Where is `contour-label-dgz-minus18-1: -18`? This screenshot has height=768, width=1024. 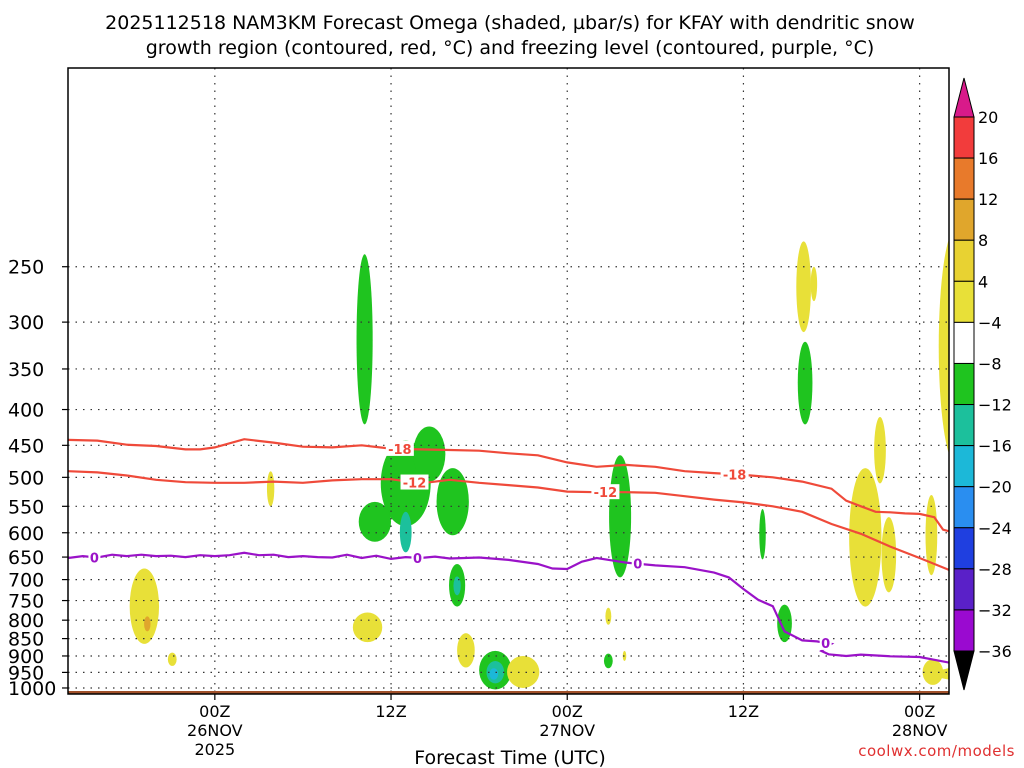 contour-label-dgz-minus18-1: -18 is located at coordinates (735, 475).